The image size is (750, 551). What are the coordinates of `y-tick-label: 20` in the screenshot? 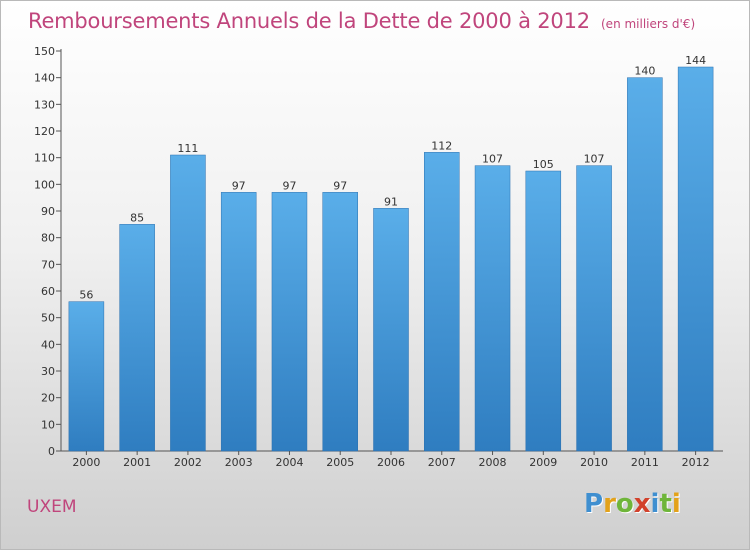 It's located at (48, 398).